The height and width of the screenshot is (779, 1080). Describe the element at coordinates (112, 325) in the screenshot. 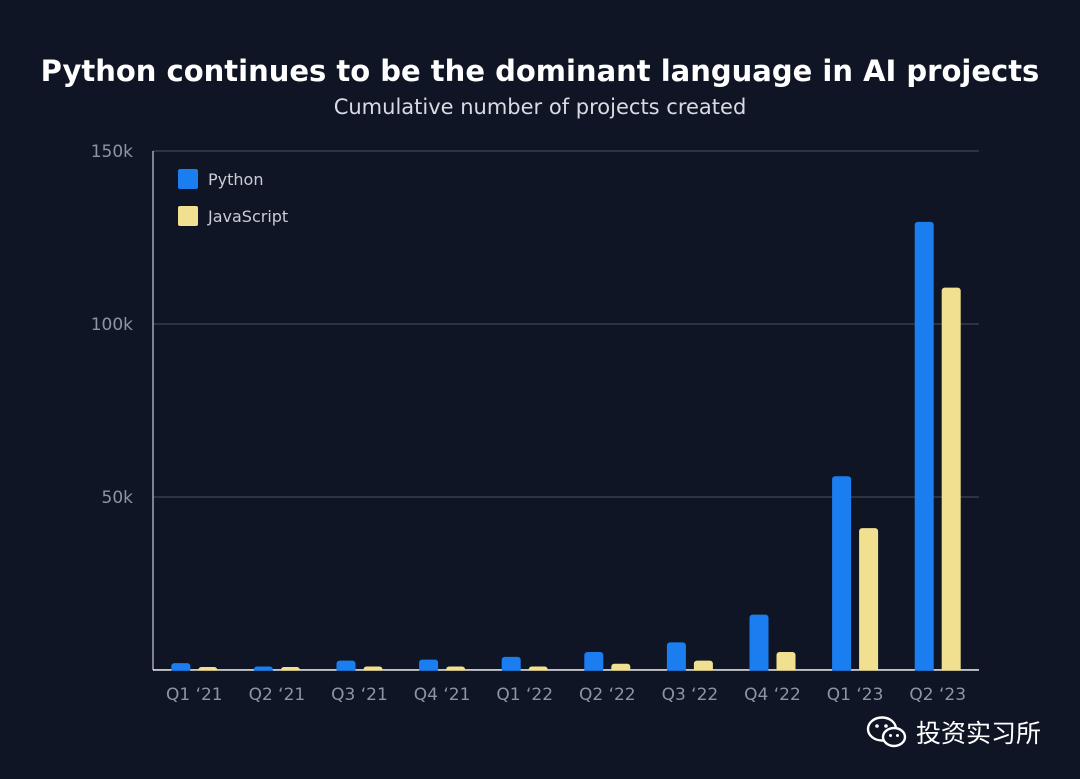

I see `y-tick-label: 100k` at that location.